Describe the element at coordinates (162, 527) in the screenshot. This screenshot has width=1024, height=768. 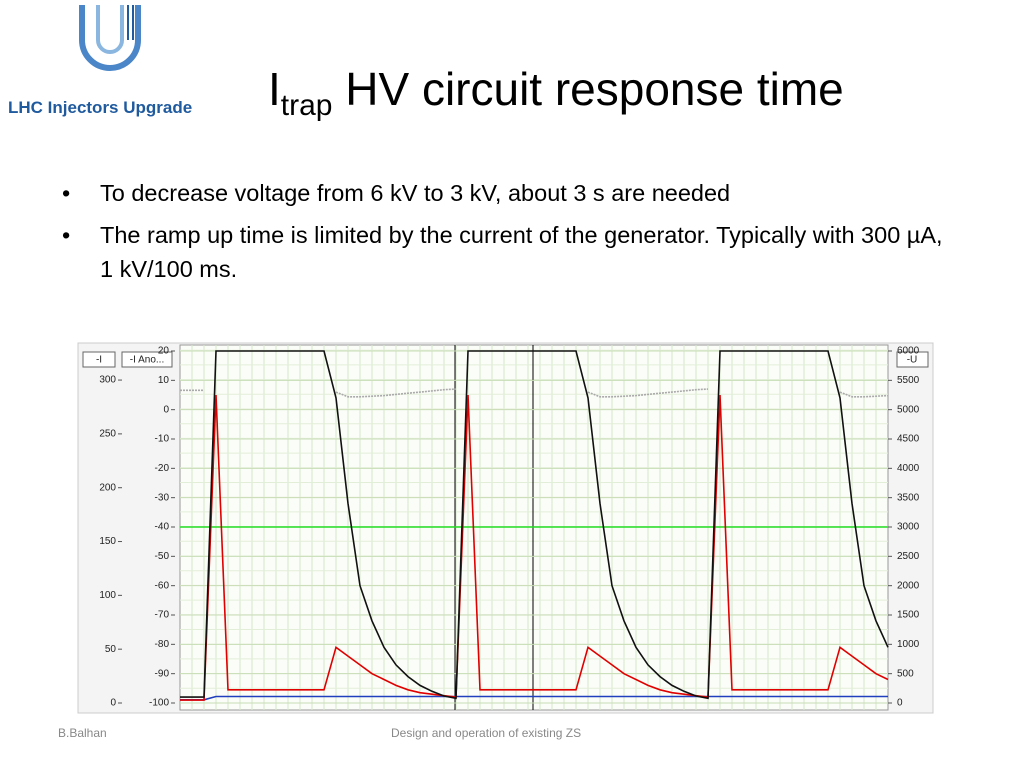
I see `y-tick-label: -40` at that location.